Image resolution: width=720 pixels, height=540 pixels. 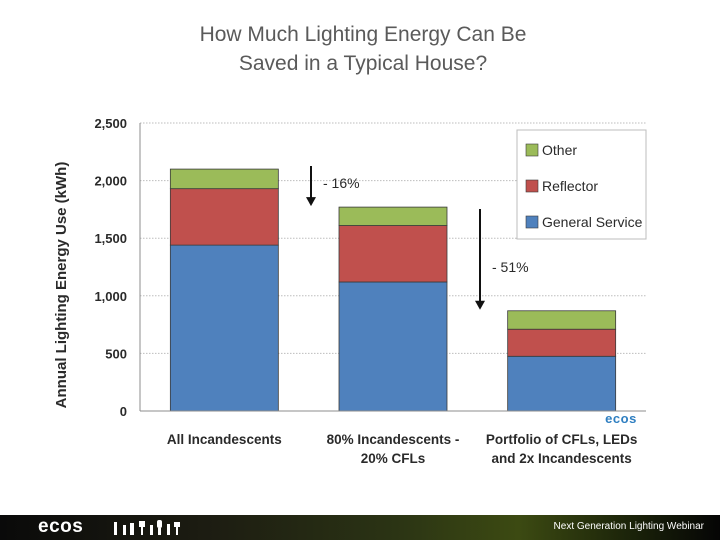 What do you see at coordinates (341, 183) in the screenshot?
I see `reduction-label: - 16%` at bounding box center [341, 183].